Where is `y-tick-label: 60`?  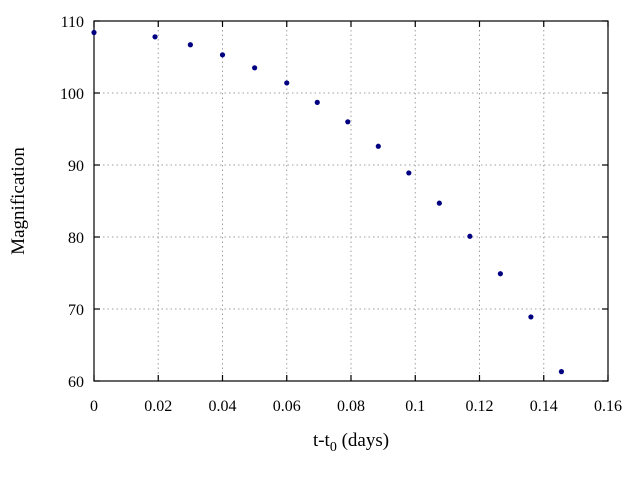
y-tick-label: 60 is located at coordinates (76, 382).